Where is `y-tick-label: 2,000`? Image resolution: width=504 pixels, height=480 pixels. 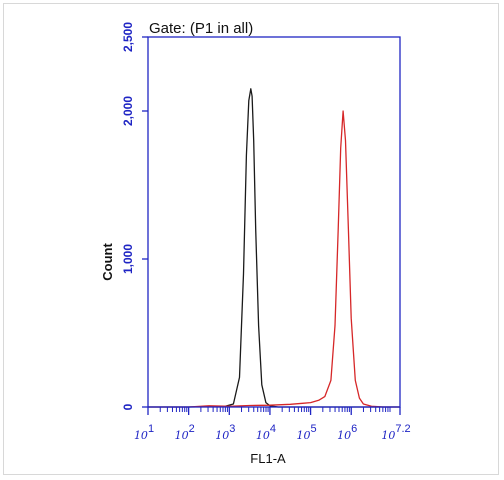 y-tick-label: 2,000 is located at coordinates (128, 111).